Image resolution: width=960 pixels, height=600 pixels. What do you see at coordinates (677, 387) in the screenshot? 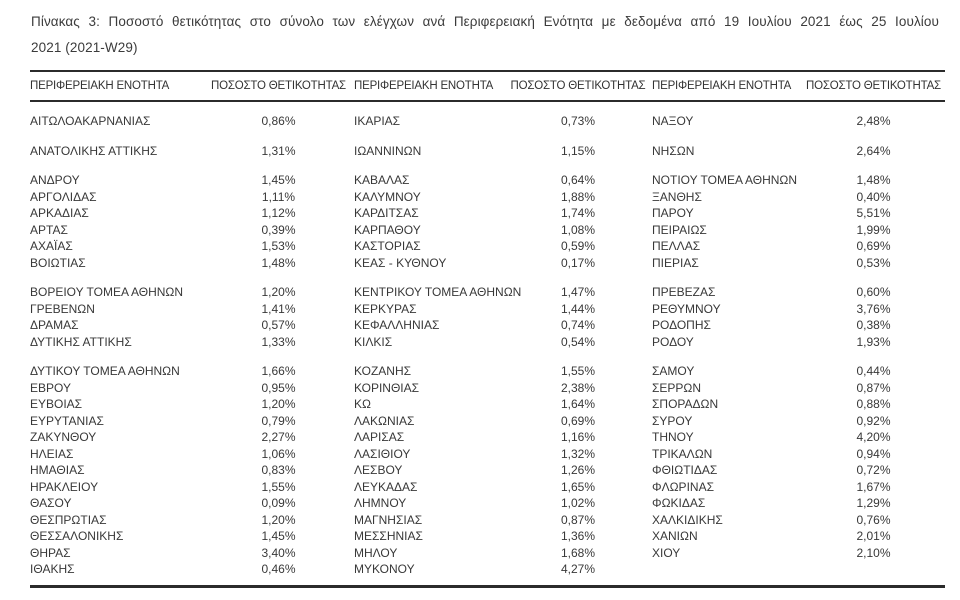
I see `region-cell: ΣΕΡΡΩΝ` at bounding box center [677, 387].